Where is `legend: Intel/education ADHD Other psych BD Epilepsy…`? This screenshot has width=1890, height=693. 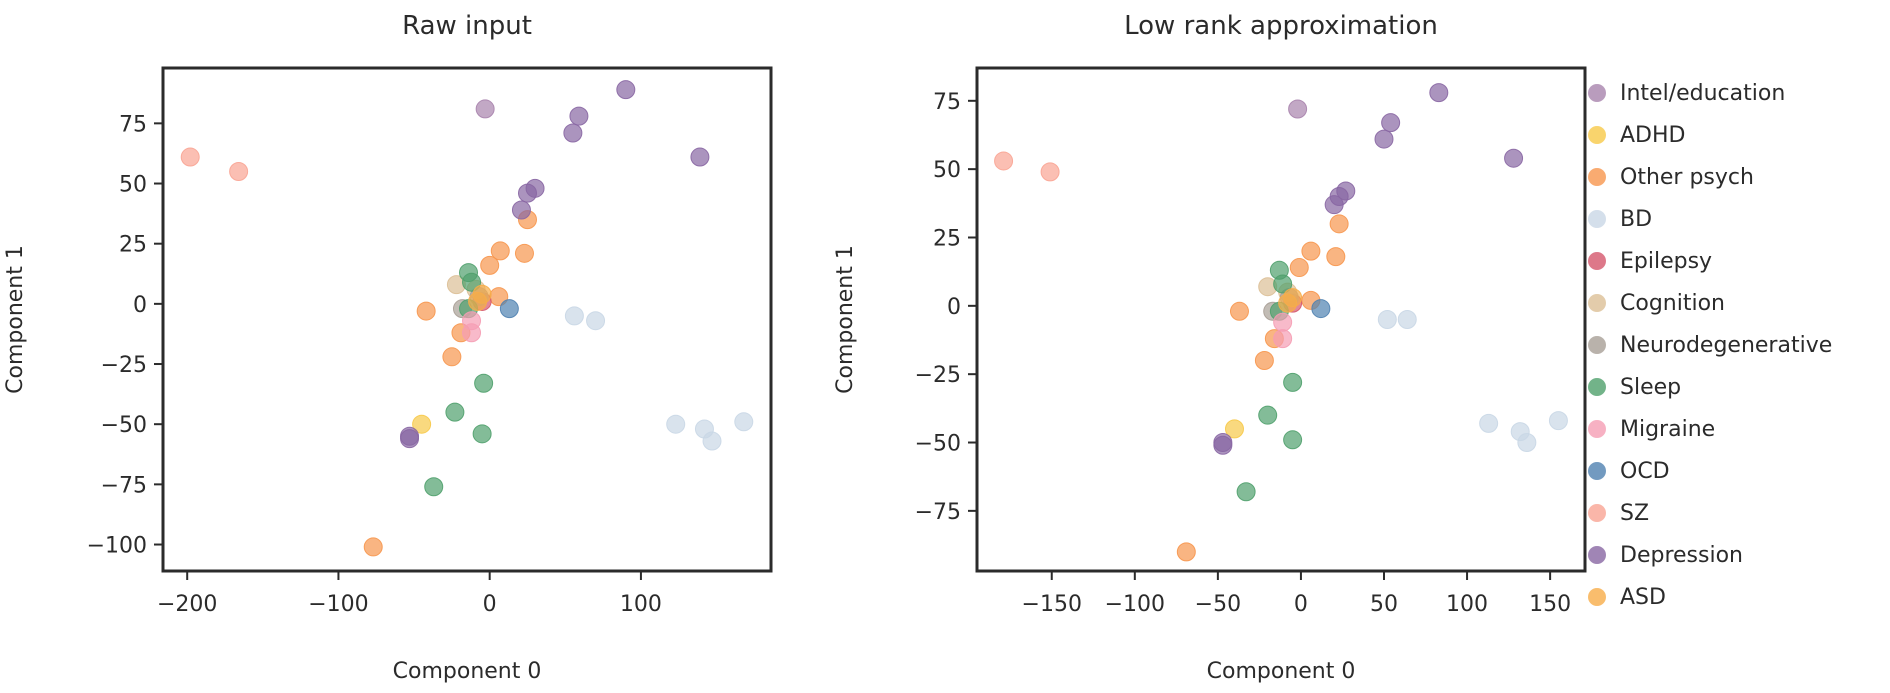
legend: Intel/education ADHD Other psych BD Epilepsy… is located at coordinates (1710, 345).